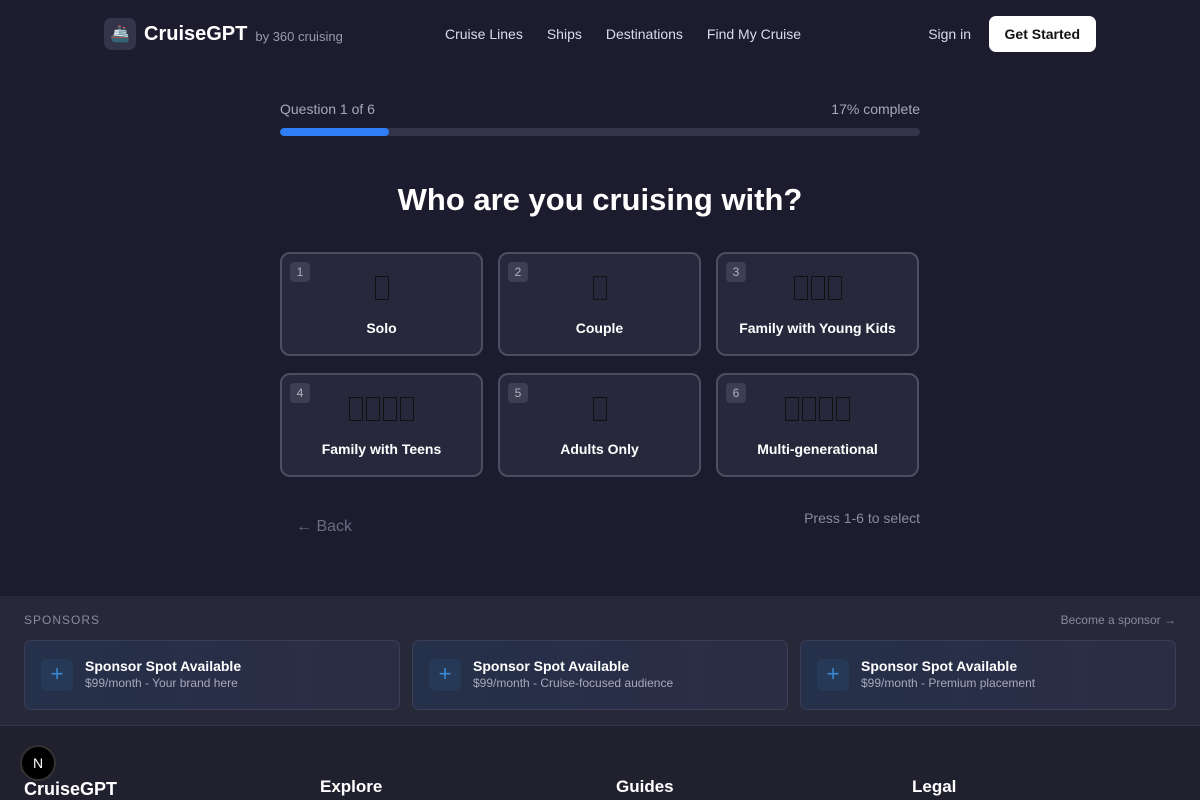 The width and height of the screenshot is (1200, 800). Describe the element at coordinates (327, 109) in the screenshot. I see `question-counter: Question 1 of 6` at that location.